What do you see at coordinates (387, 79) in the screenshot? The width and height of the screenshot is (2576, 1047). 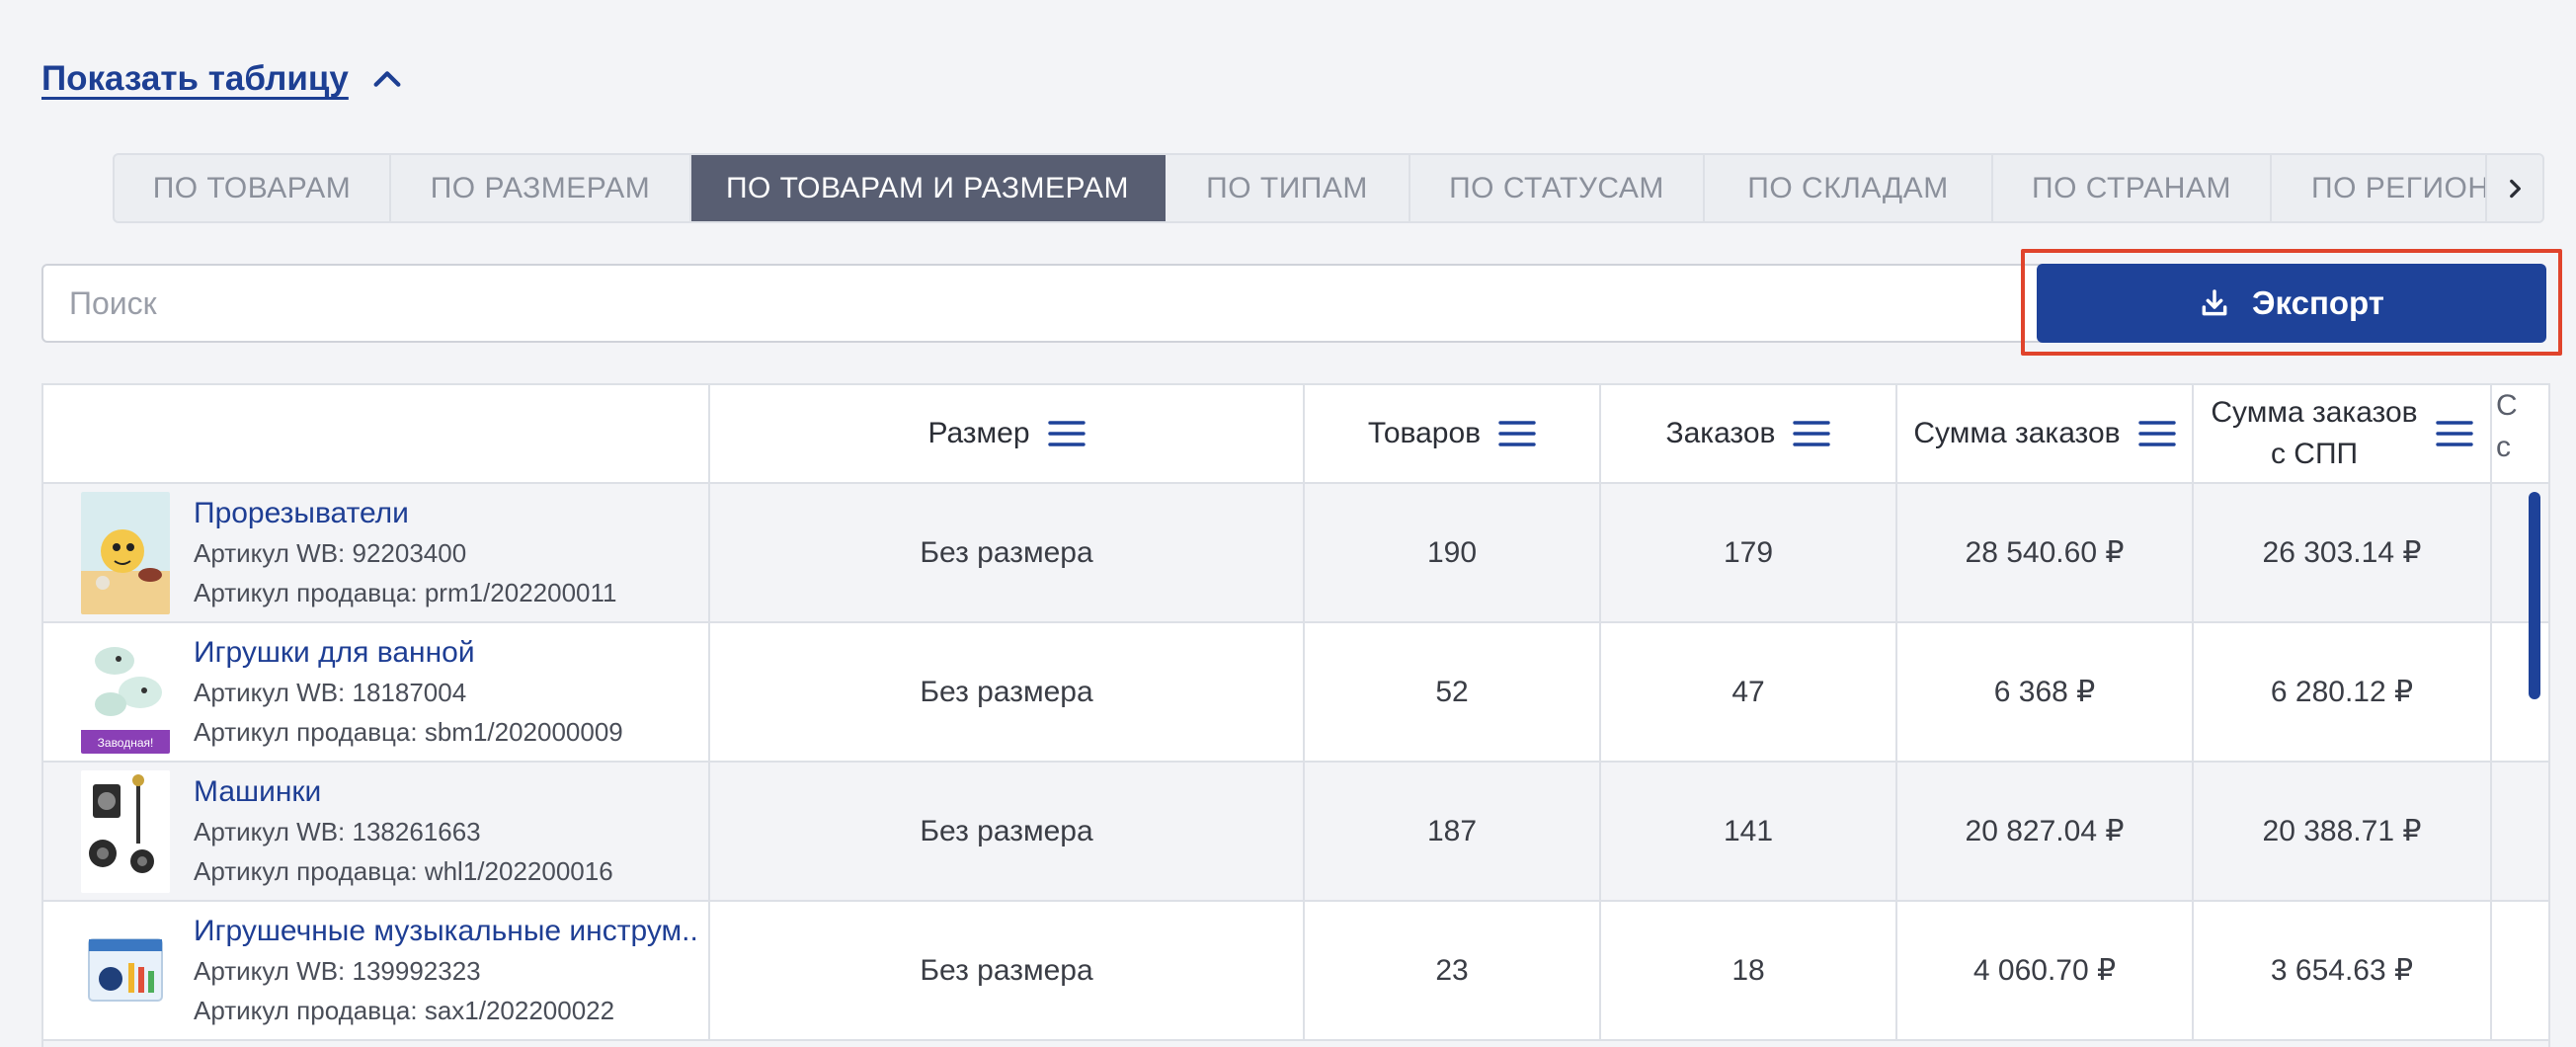 I see `chevron-up-icon` at bounding box center [387, 79].